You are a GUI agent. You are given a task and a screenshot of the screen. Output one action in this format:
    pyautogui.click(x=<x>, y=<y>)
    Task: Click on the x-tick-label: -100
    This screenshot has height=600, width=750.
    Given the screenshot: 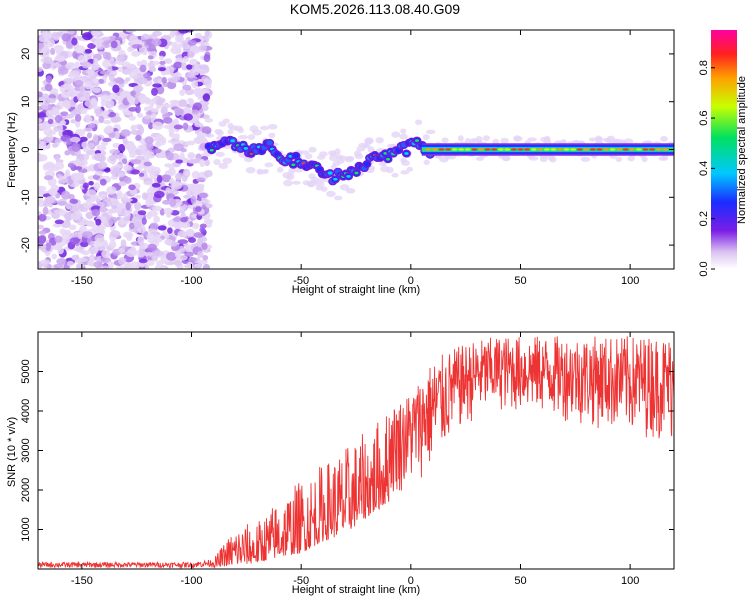 What is the action you would take?
    pyautogui.click(x=192, y=581)
    